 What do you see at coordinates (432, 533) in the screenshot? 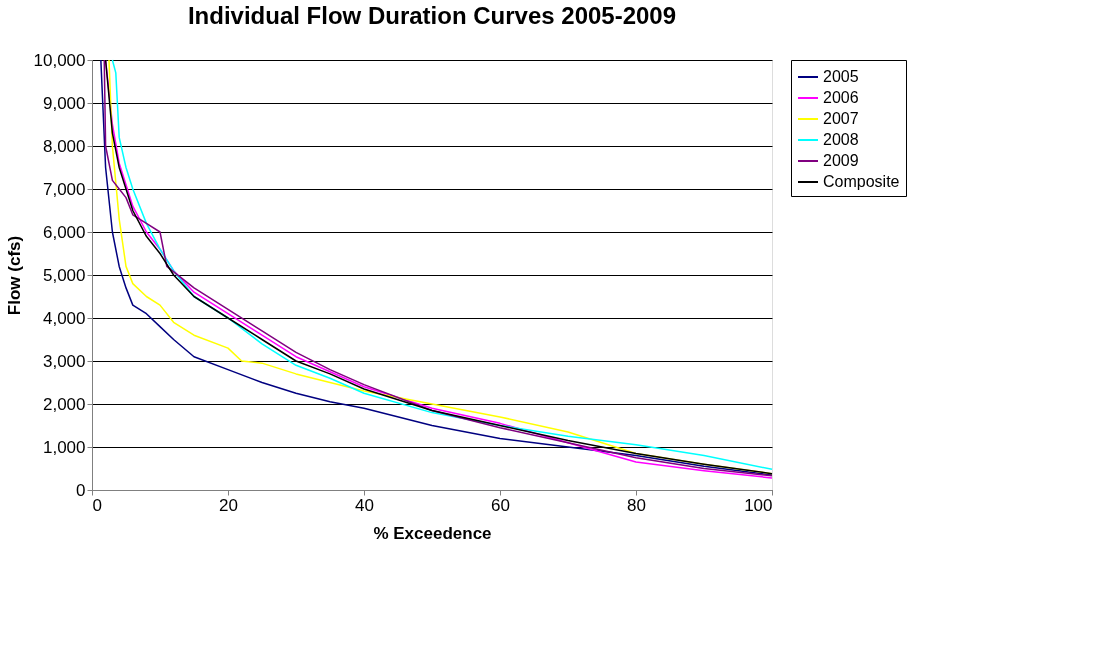
I see `x-axis-title: % Exceedence` at bounding box center [432, 533].